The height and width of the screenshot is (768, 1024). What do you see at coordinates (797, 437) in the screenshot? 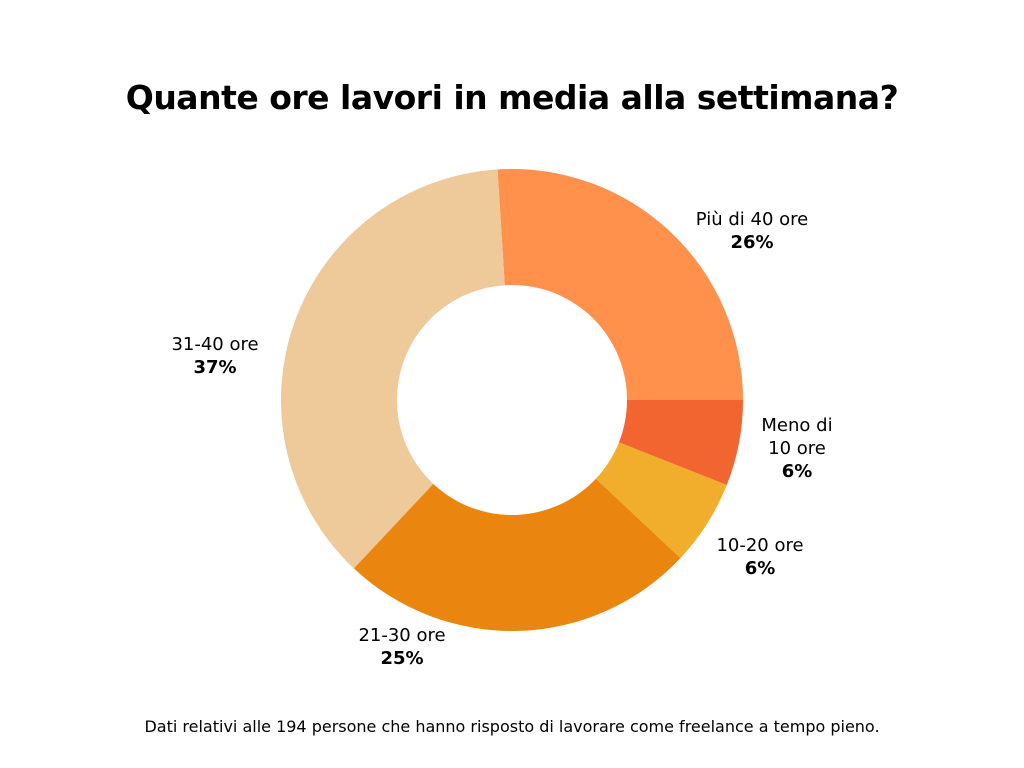
I see `category-label: Meno di 10 ore` at bounding box center [797, 437].